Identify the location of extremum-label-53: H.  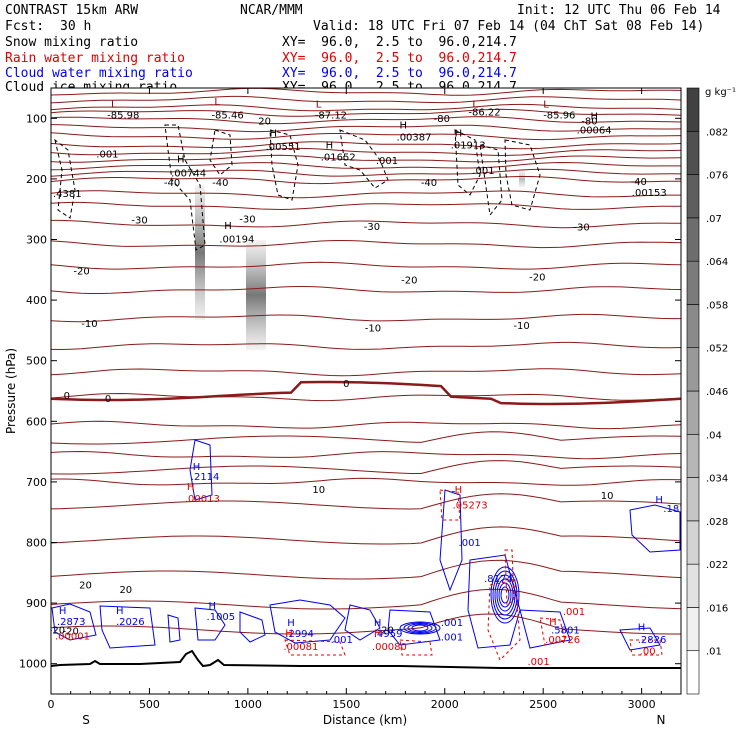
(378, 633).